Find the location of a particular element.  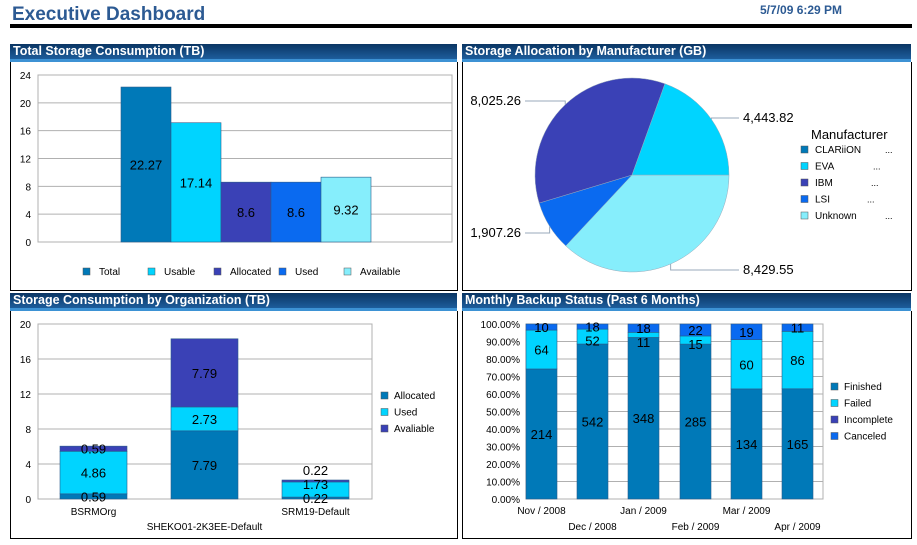

data-label: 1.73 is located at coordinates (315, 484).